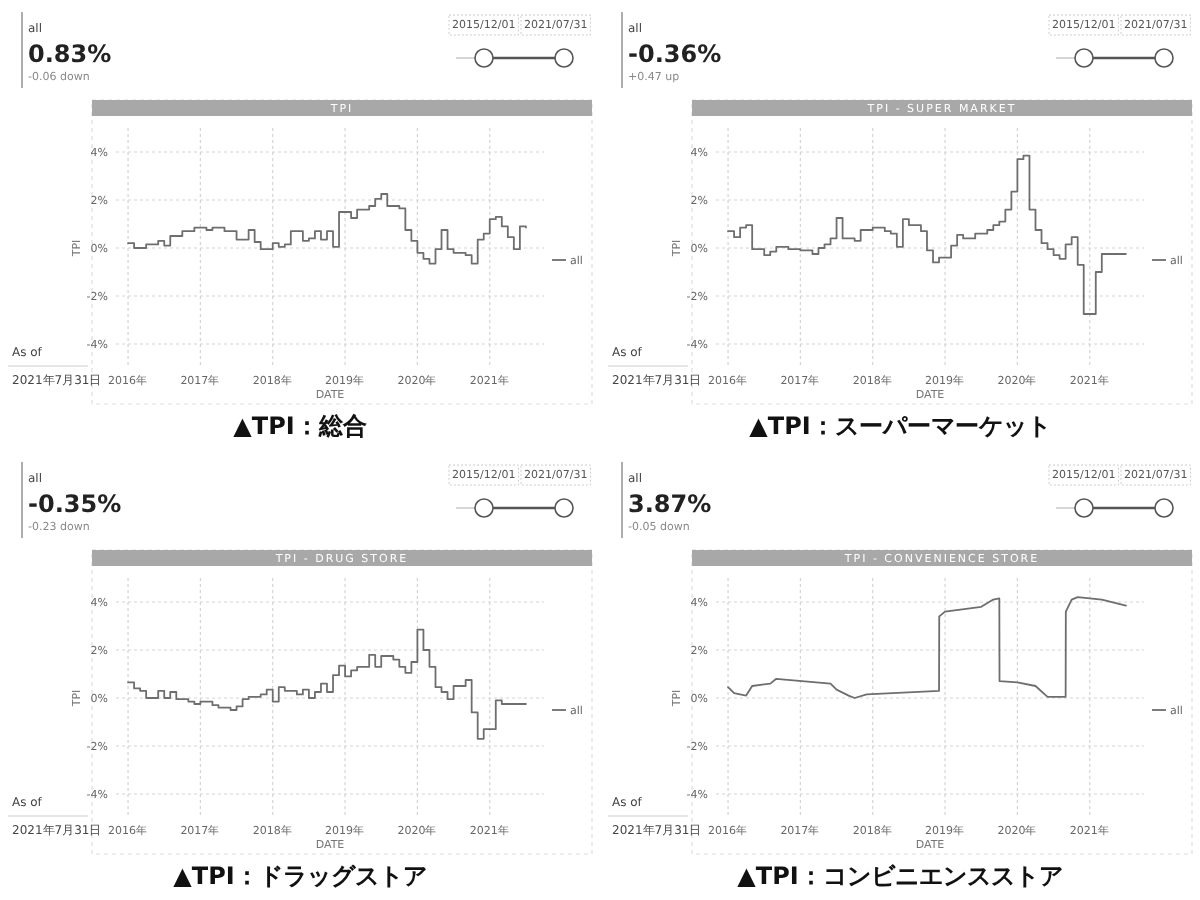 The height and width of the screenshot is (900, 1200). What do you see at coordinates (927, 647) in the screenshot?
I see `line-series` at bounding box center [927, 647].